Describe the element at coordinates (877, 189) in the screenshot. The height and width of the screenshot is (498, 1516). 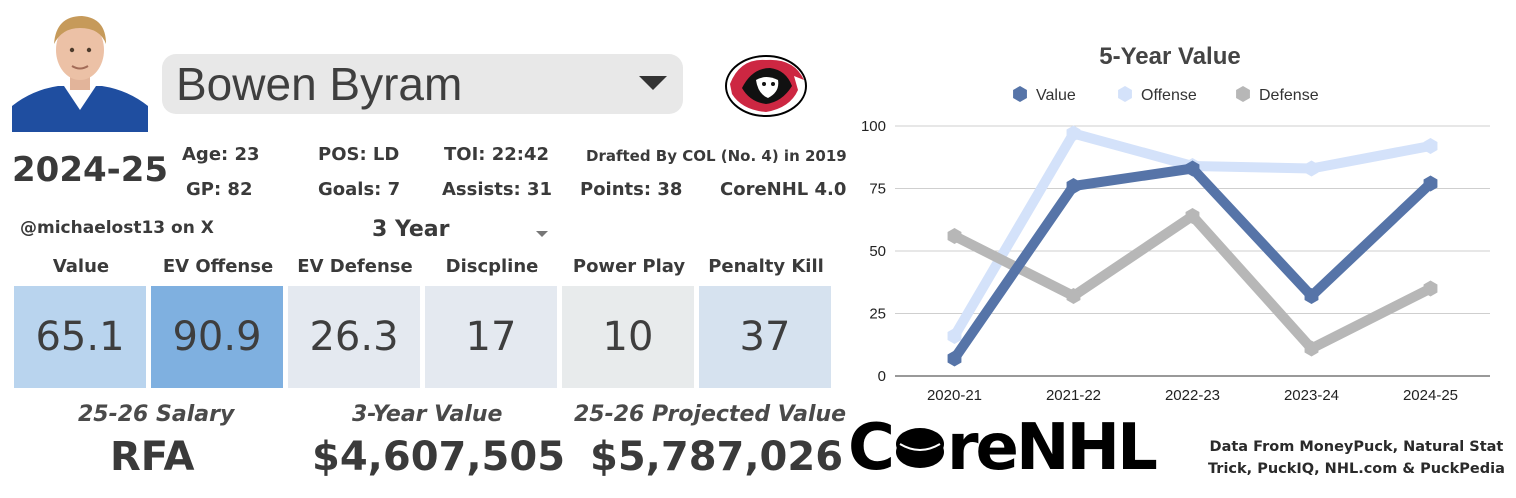
I see `y-tick-label: 75` at that location.